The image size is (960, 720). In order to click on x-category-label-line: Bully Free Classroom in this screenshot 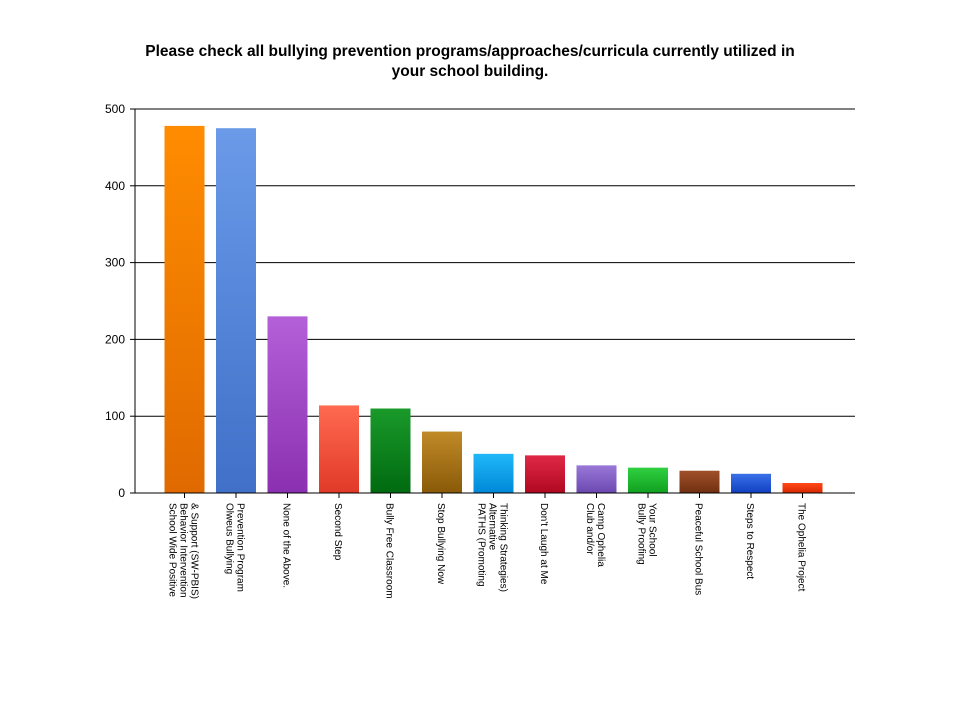, I will do `click(389, 551)`.